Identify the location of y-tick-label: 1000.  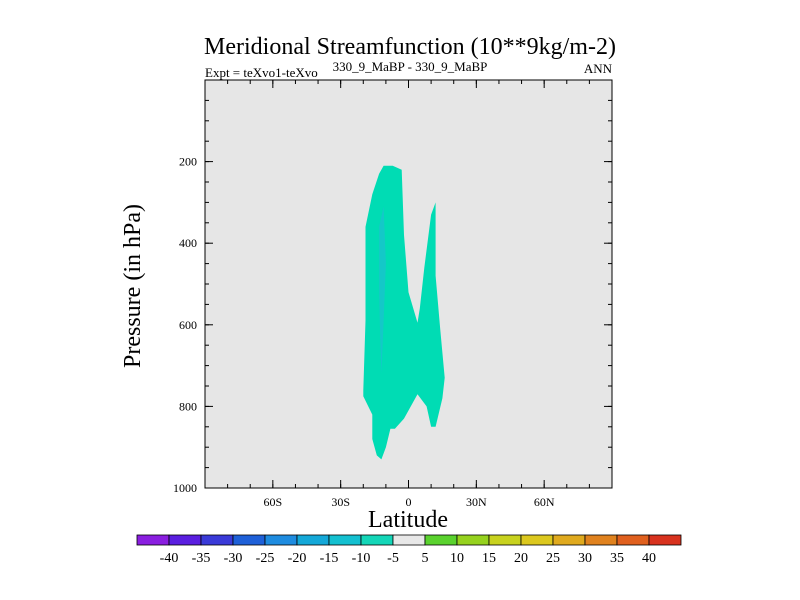
(185, 488).